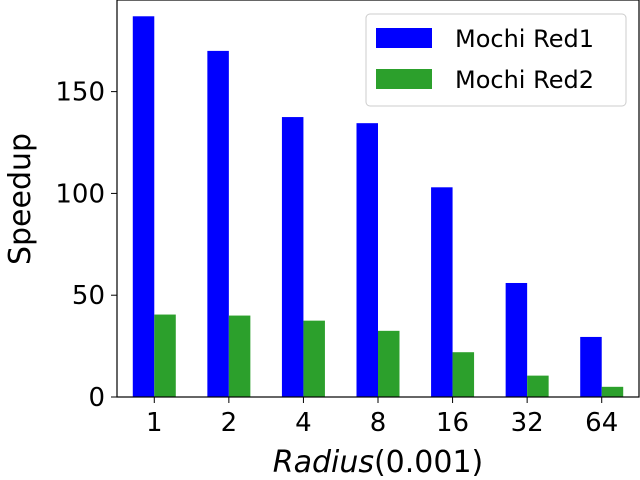 This screenshot has height=480, width=640. I want to click on x-ticks: 1 2 4 8 16 32 64, so click(382, 417).